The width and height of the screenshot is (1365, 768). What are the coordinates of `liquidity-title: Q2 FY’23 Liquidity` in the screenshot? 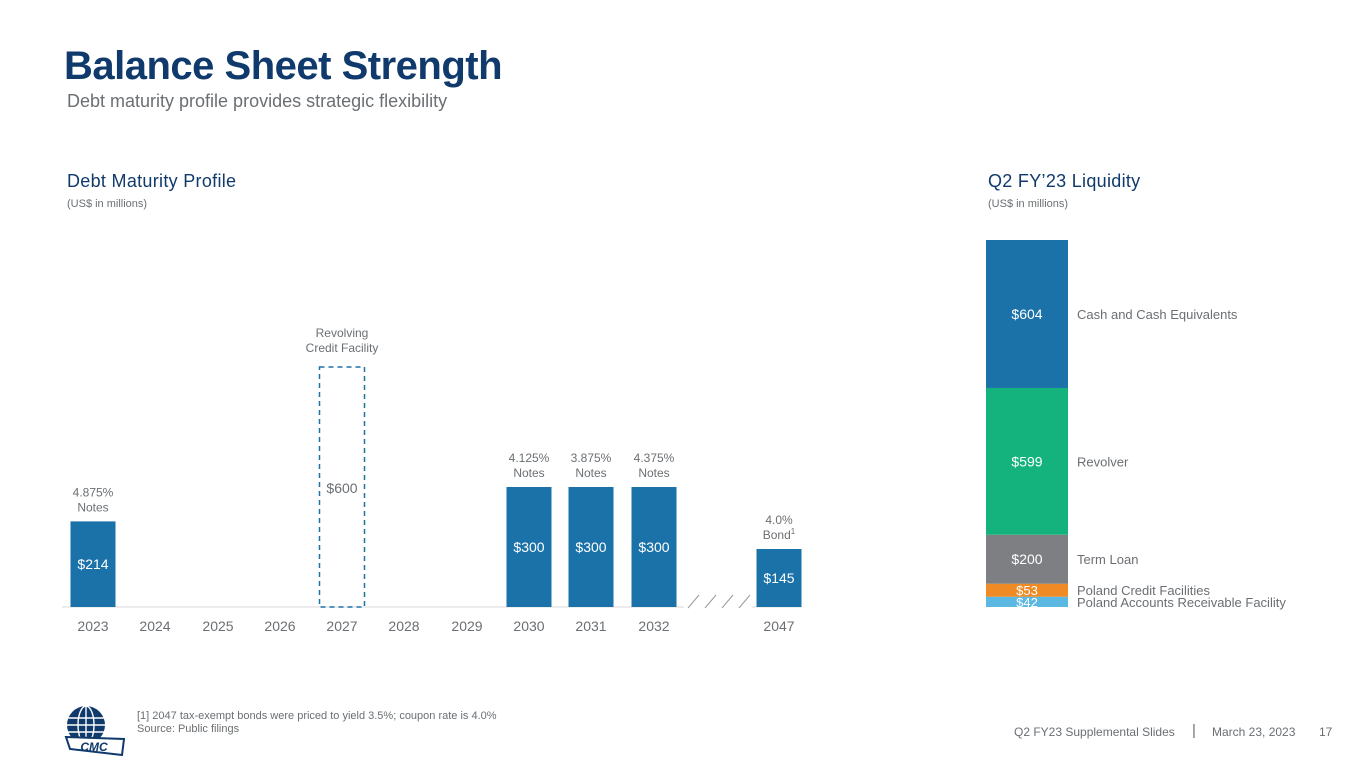 It's located at (1064, 181).